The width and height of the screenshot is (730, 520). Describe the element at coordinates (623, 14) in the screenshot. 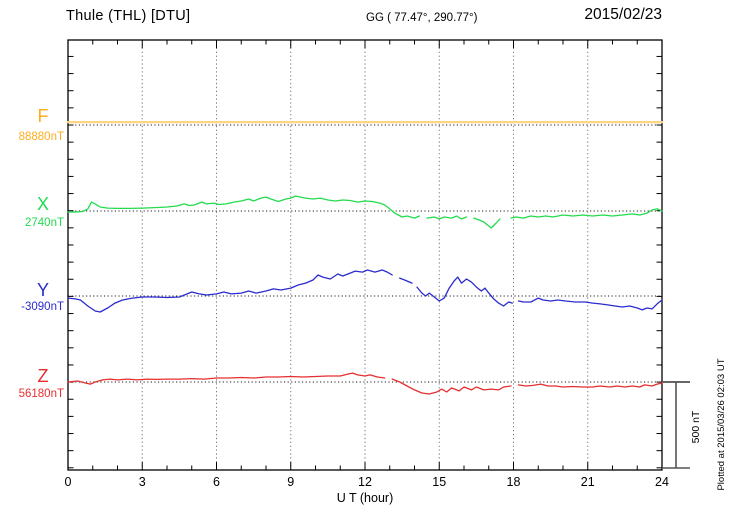

I see `plot-date: 2015/02/23` at that location.